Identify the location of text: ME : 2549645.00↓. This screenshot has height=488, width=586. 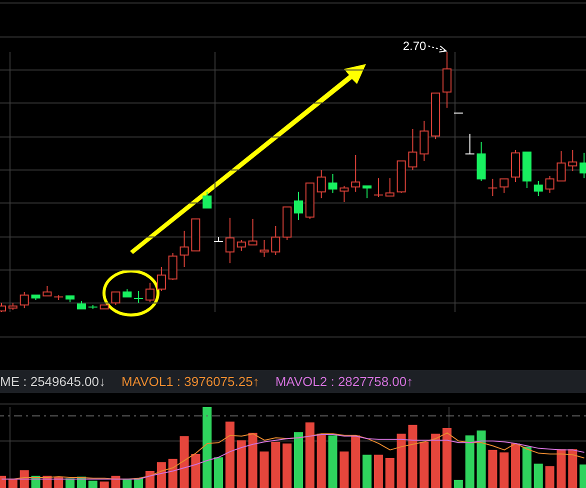
(53, 381).